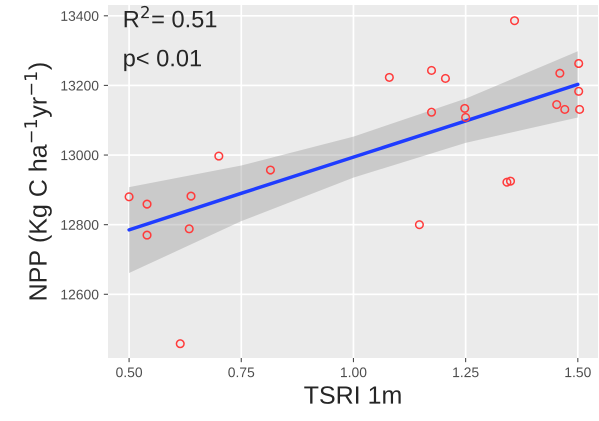  Describe the element at coordinates (79, 85) in the screenshot. I see `y-tick-label: 13200` at that location.